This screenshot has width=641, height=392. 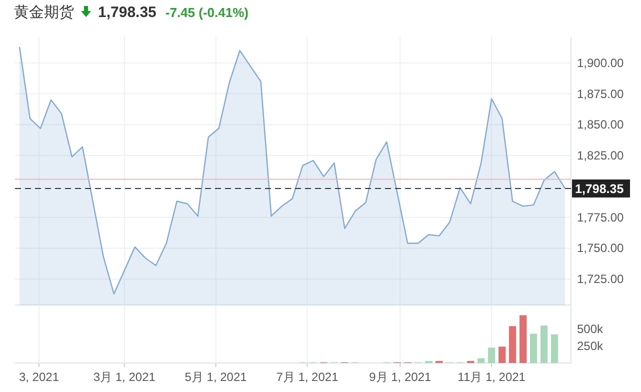 I want to click on y-tick-label: 250k, so click(x=590, y=345).